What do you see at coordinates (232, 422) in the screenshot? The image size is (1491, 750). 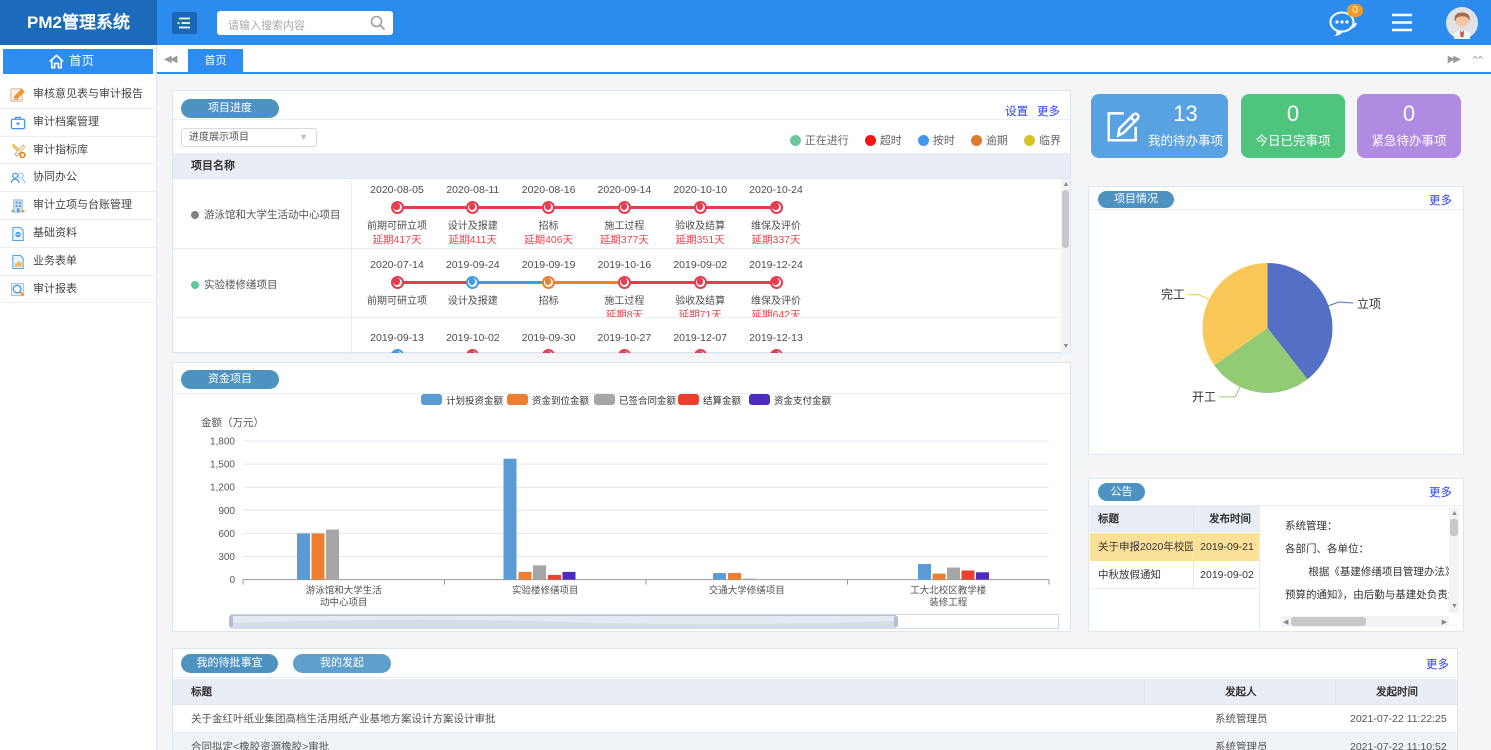 I see `svg-text: 金额（万元）` at bounding box center [232, 422].